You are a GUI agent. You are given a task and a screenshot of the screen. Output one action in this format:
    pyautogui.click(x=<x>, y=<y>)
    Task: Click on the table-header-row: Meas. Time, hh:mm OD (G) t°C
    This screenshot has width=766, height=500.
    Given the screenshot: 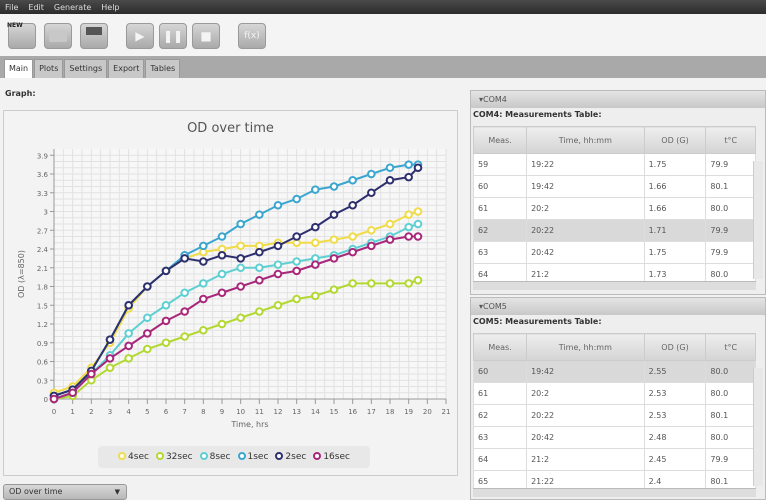 What is the action you would take?
    pyautogui.click(x=614, y=347)
    